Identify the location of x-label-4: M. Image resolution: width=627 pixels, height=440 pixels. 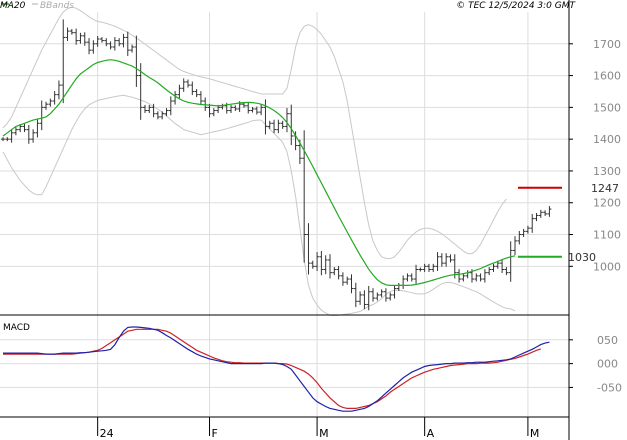
(535, 433).